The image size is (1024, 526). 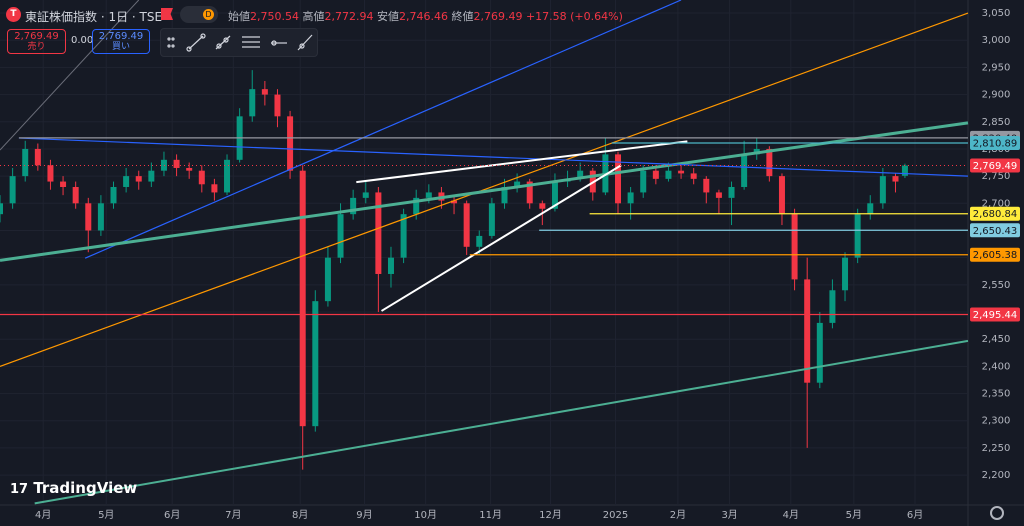 I want to click on close-label: 終値, so click(x=462, y=16).